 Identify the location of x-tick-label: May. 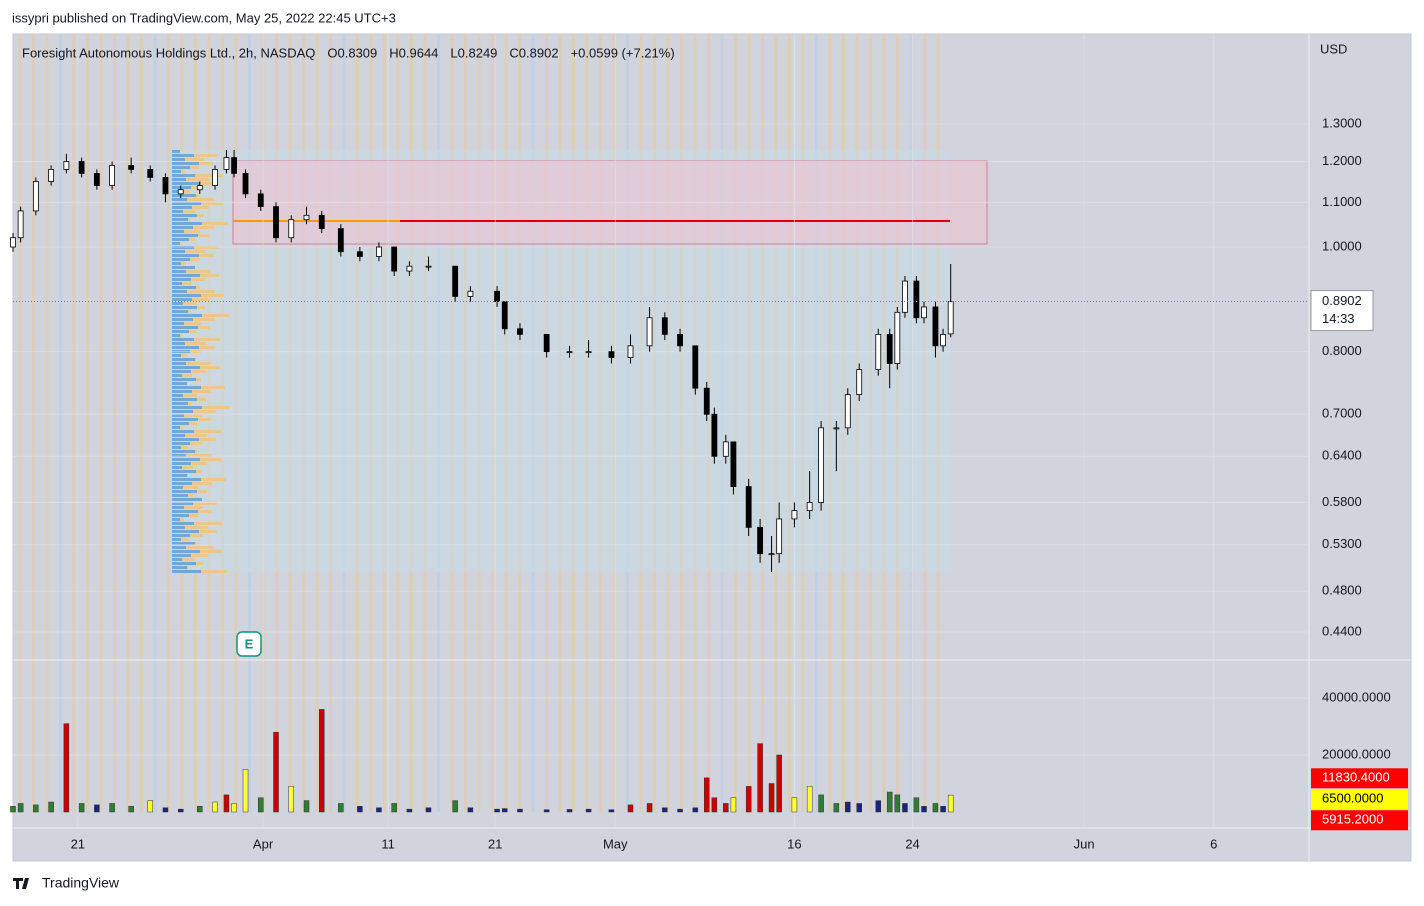
(615, 843).